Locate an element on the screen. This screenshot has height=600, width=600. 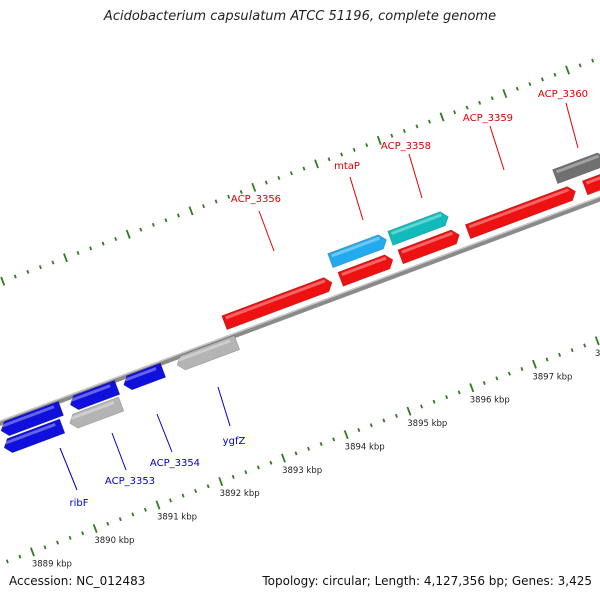
gene-arrow-mtap is located at coordinates (358, 251).